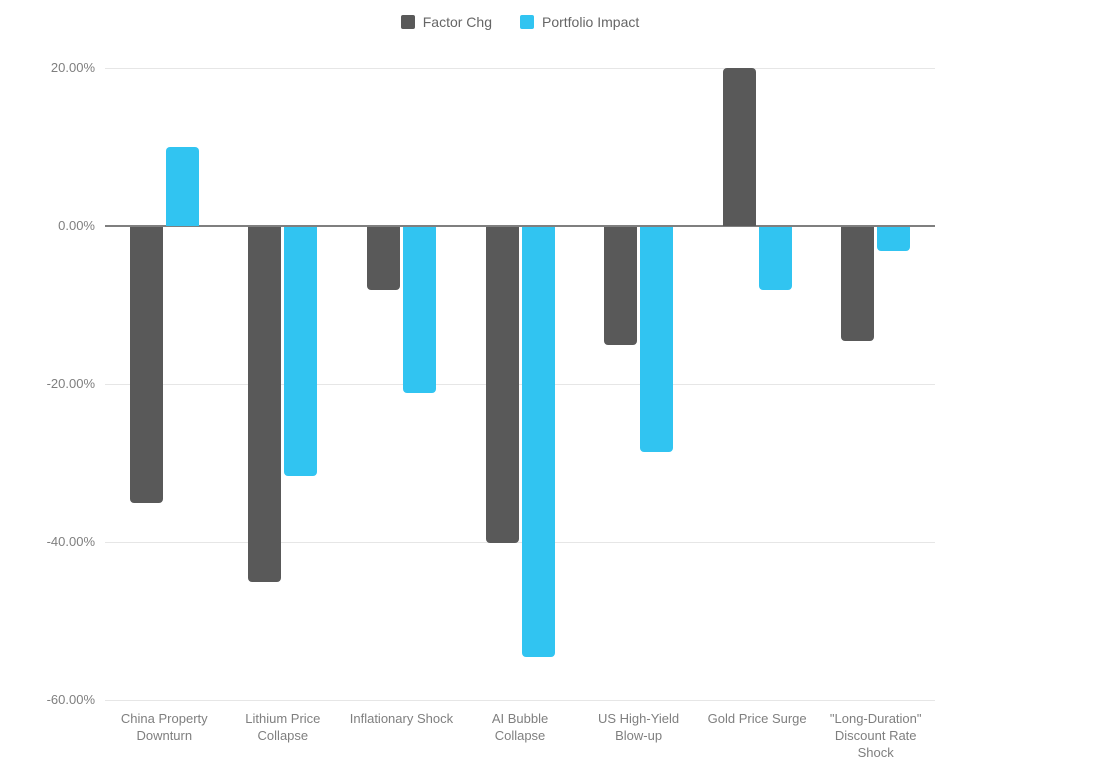  What do you see at coordinates (621, 286) in the screenshot?
I see `bar-factor-chg-us-high-yield-blow-up` at bounding box center [621, 286].